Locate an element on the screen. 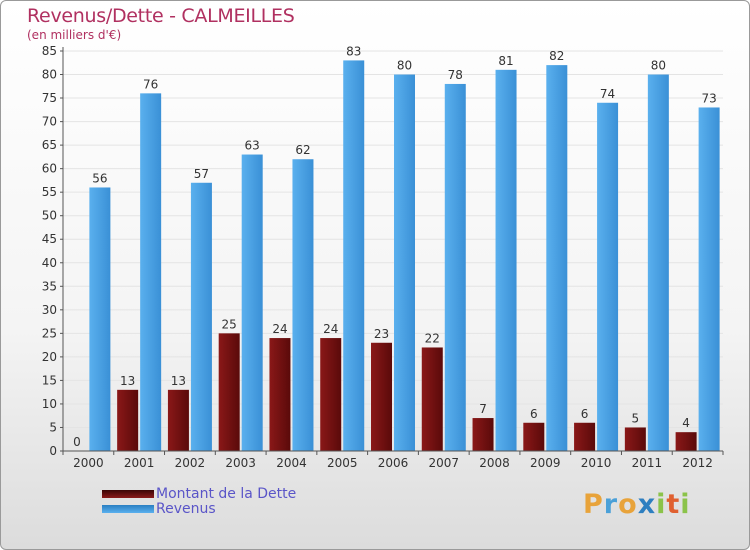 Image resolution: width=750 pixels, height=550 pixels. x-tick-label: 2005 is located at coordinates (342, 463).